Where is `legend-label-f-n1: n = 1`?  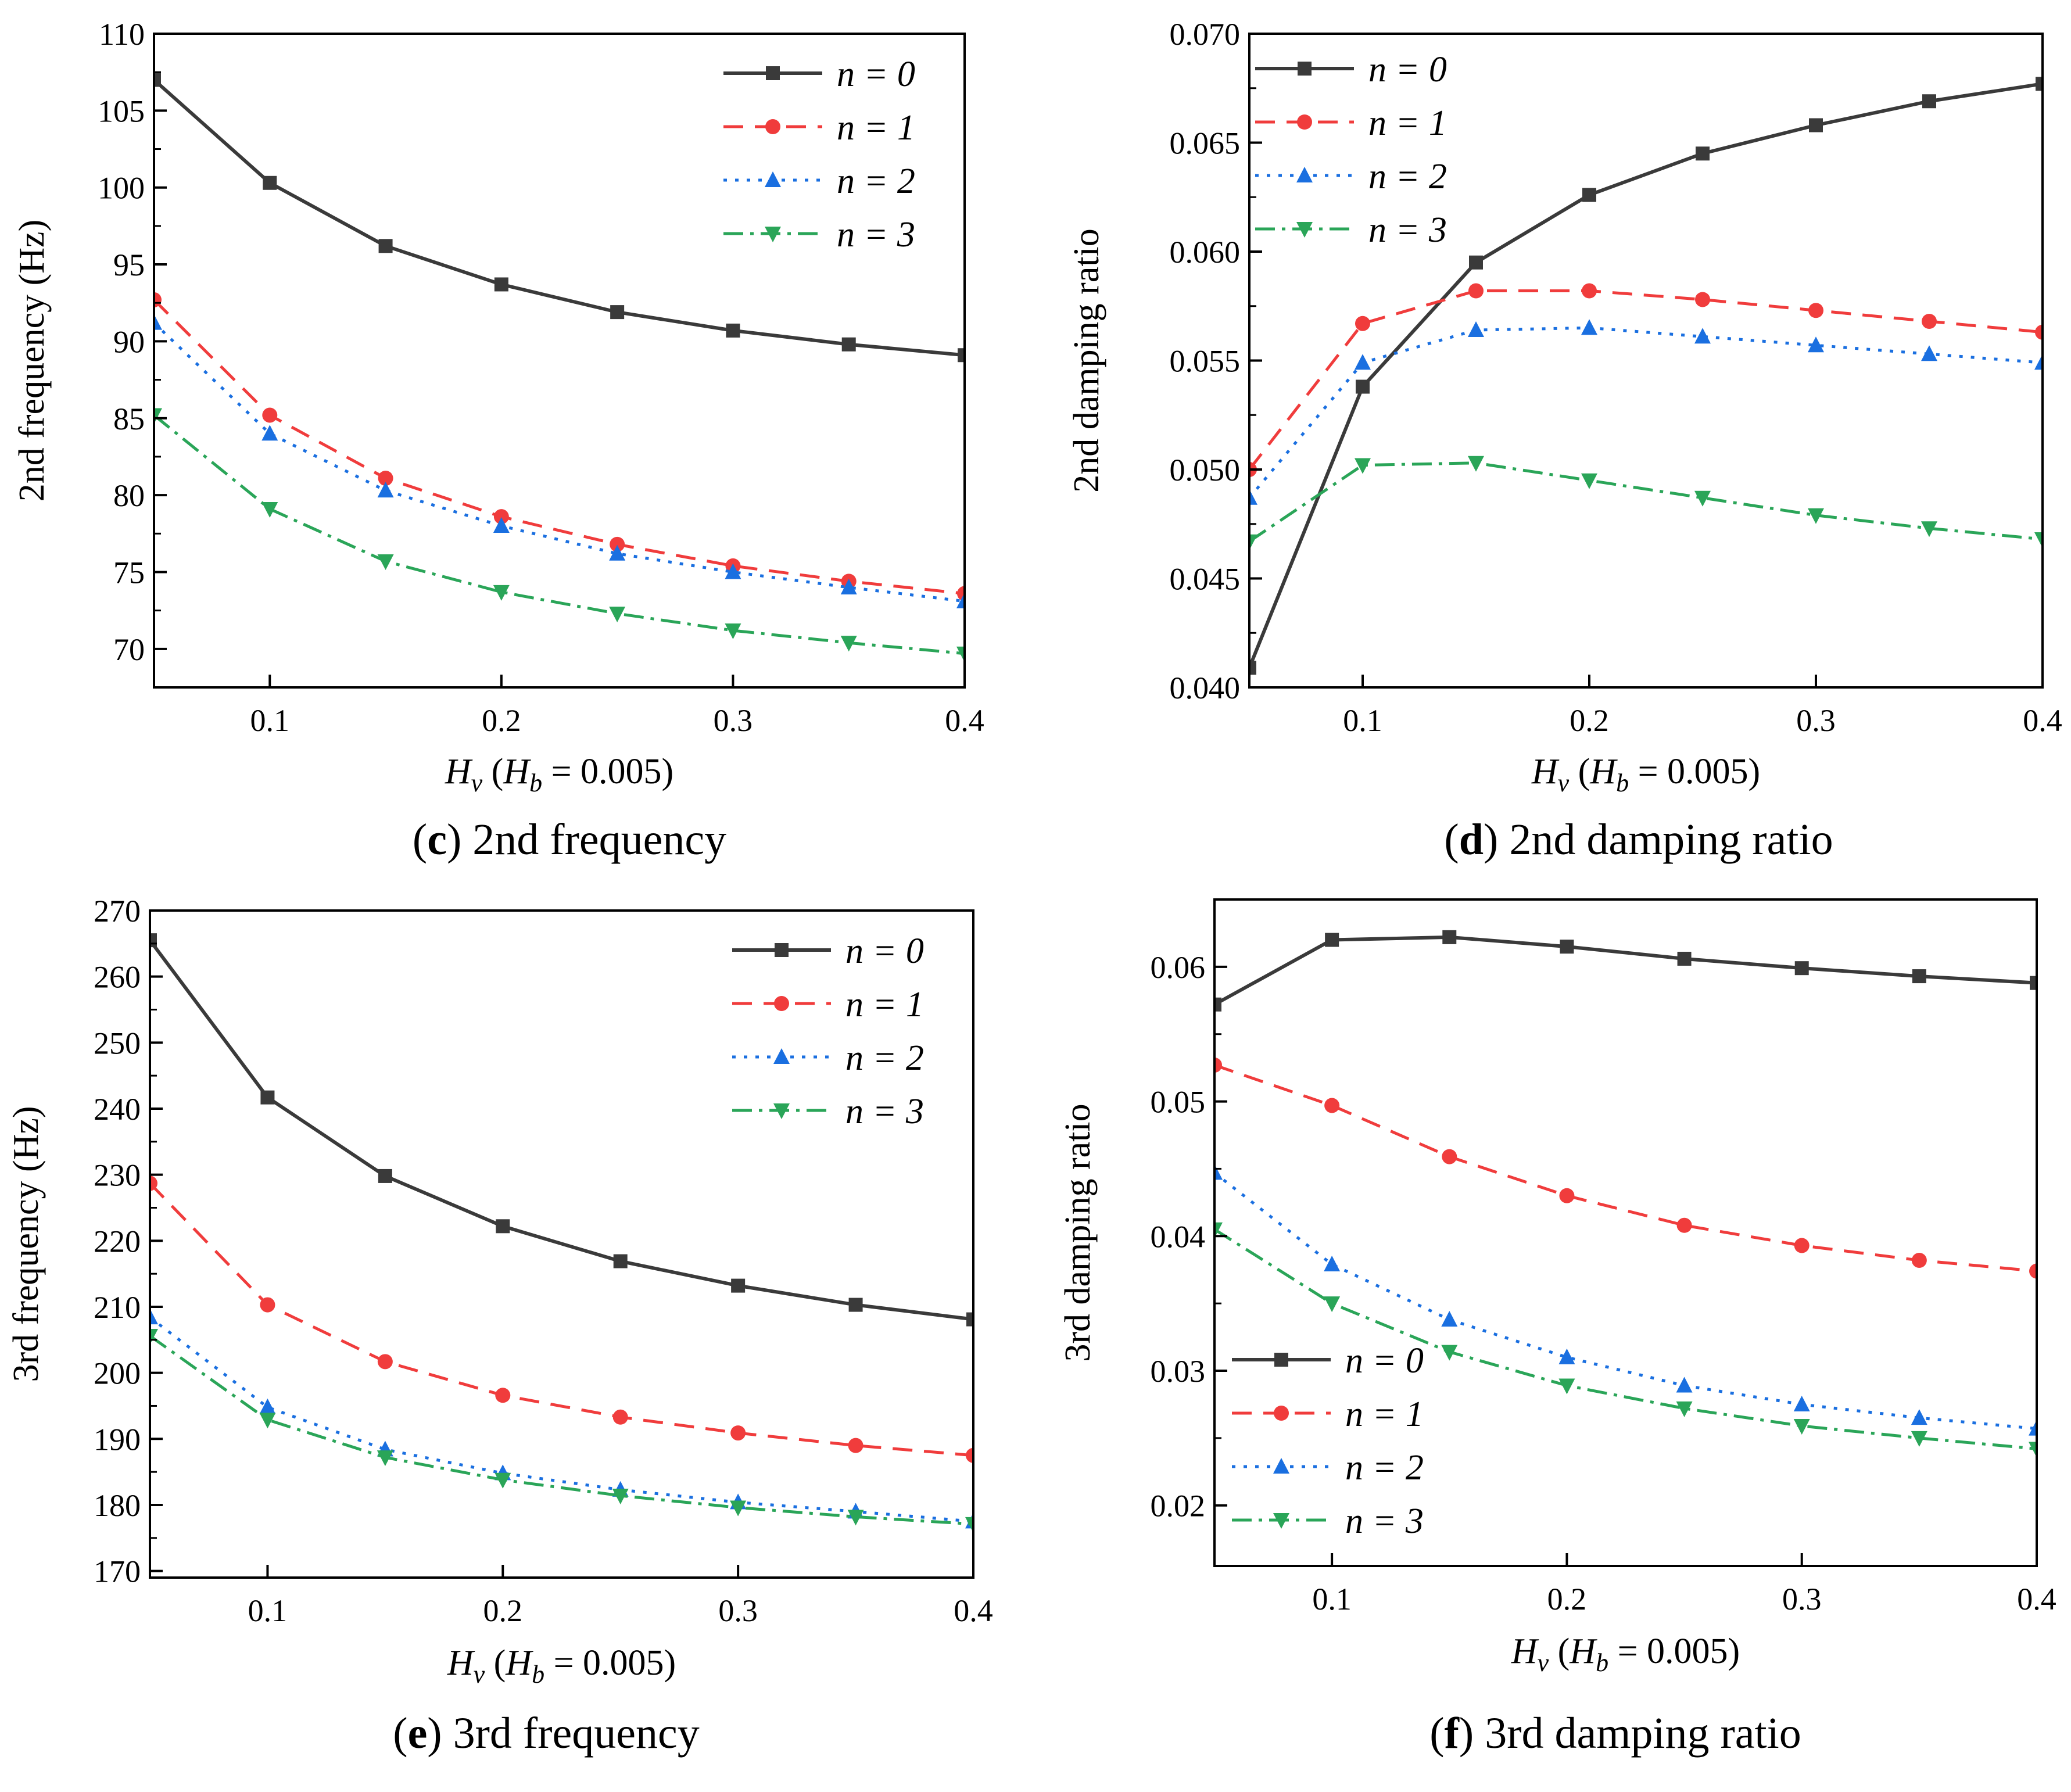
legend-label-f-n1: n = 1 is located at coordinates (1384, 1414).